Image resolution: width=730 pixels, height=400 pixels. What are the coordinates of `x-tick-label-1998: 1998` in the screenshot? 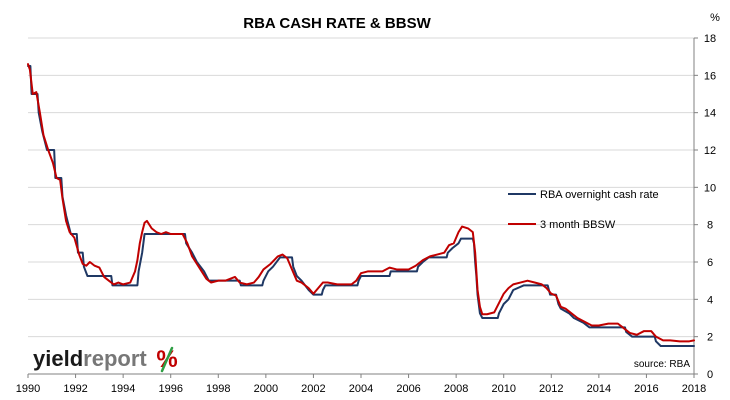 It's located at (218, 389).